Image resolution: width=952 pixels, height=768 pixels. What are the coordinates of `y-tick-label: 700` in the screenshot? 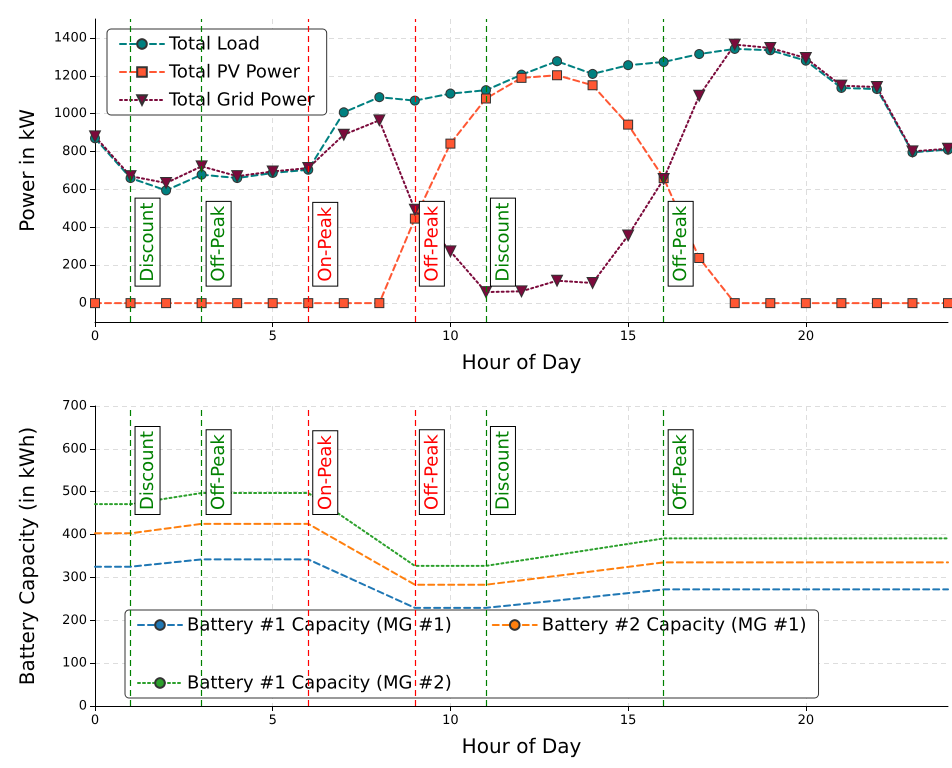 It's located at (74, 406).